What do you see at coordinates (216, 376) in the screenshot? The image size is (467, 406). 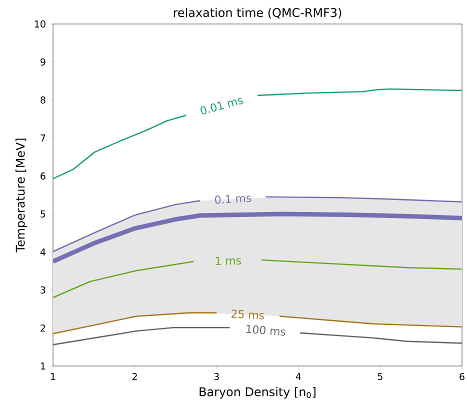 I see `x-tick-label: 3` at bounding box center [216, 376].